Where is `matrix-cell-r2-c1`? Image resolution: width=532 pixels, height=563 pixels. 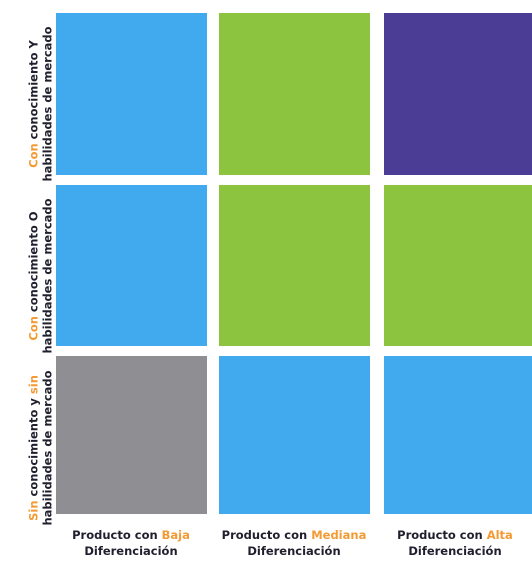 matrix-cell-r2-c1 is located at coordinates (131, 265).